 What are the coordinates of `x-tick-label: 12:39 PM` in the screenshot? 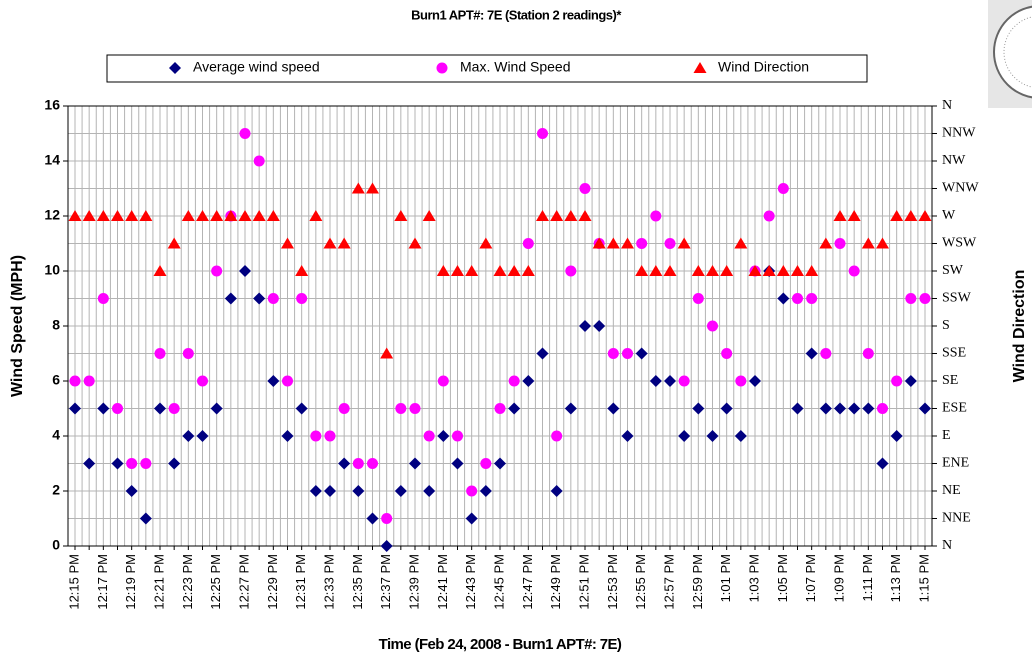 It's located at (413, 582).